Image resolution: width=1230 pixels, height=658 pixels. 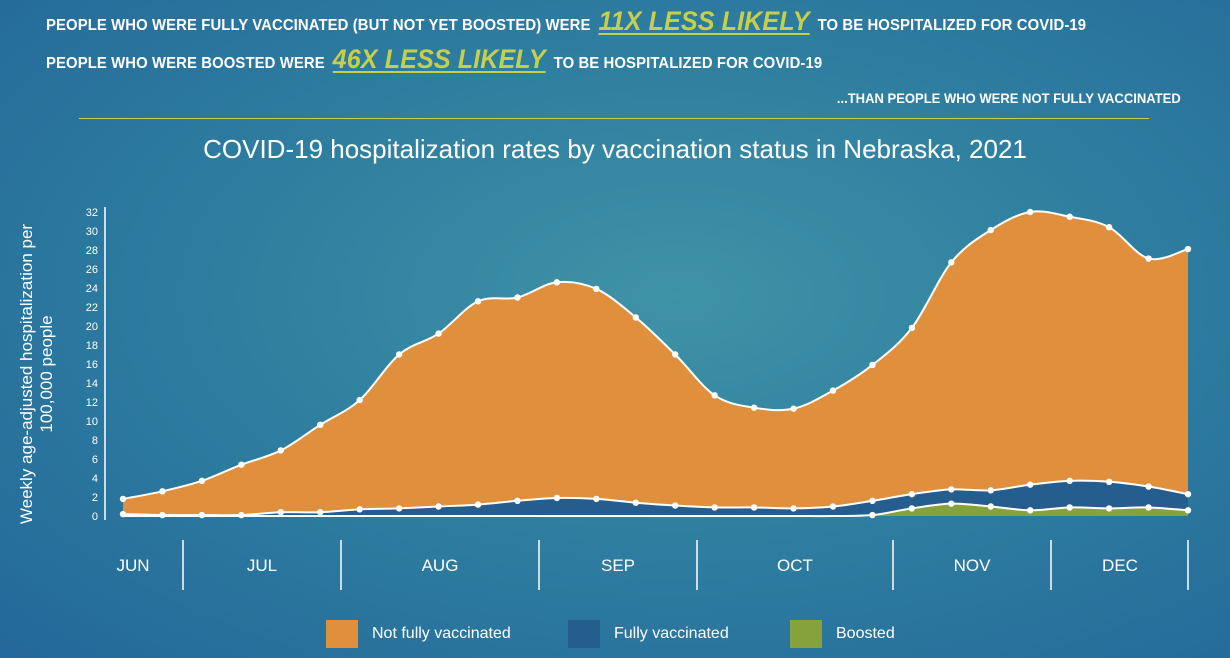 What do you see at coordinates (92, 308) in the screenshot?
I see `y-tick-label: 22` at bounding box center [92, 308].